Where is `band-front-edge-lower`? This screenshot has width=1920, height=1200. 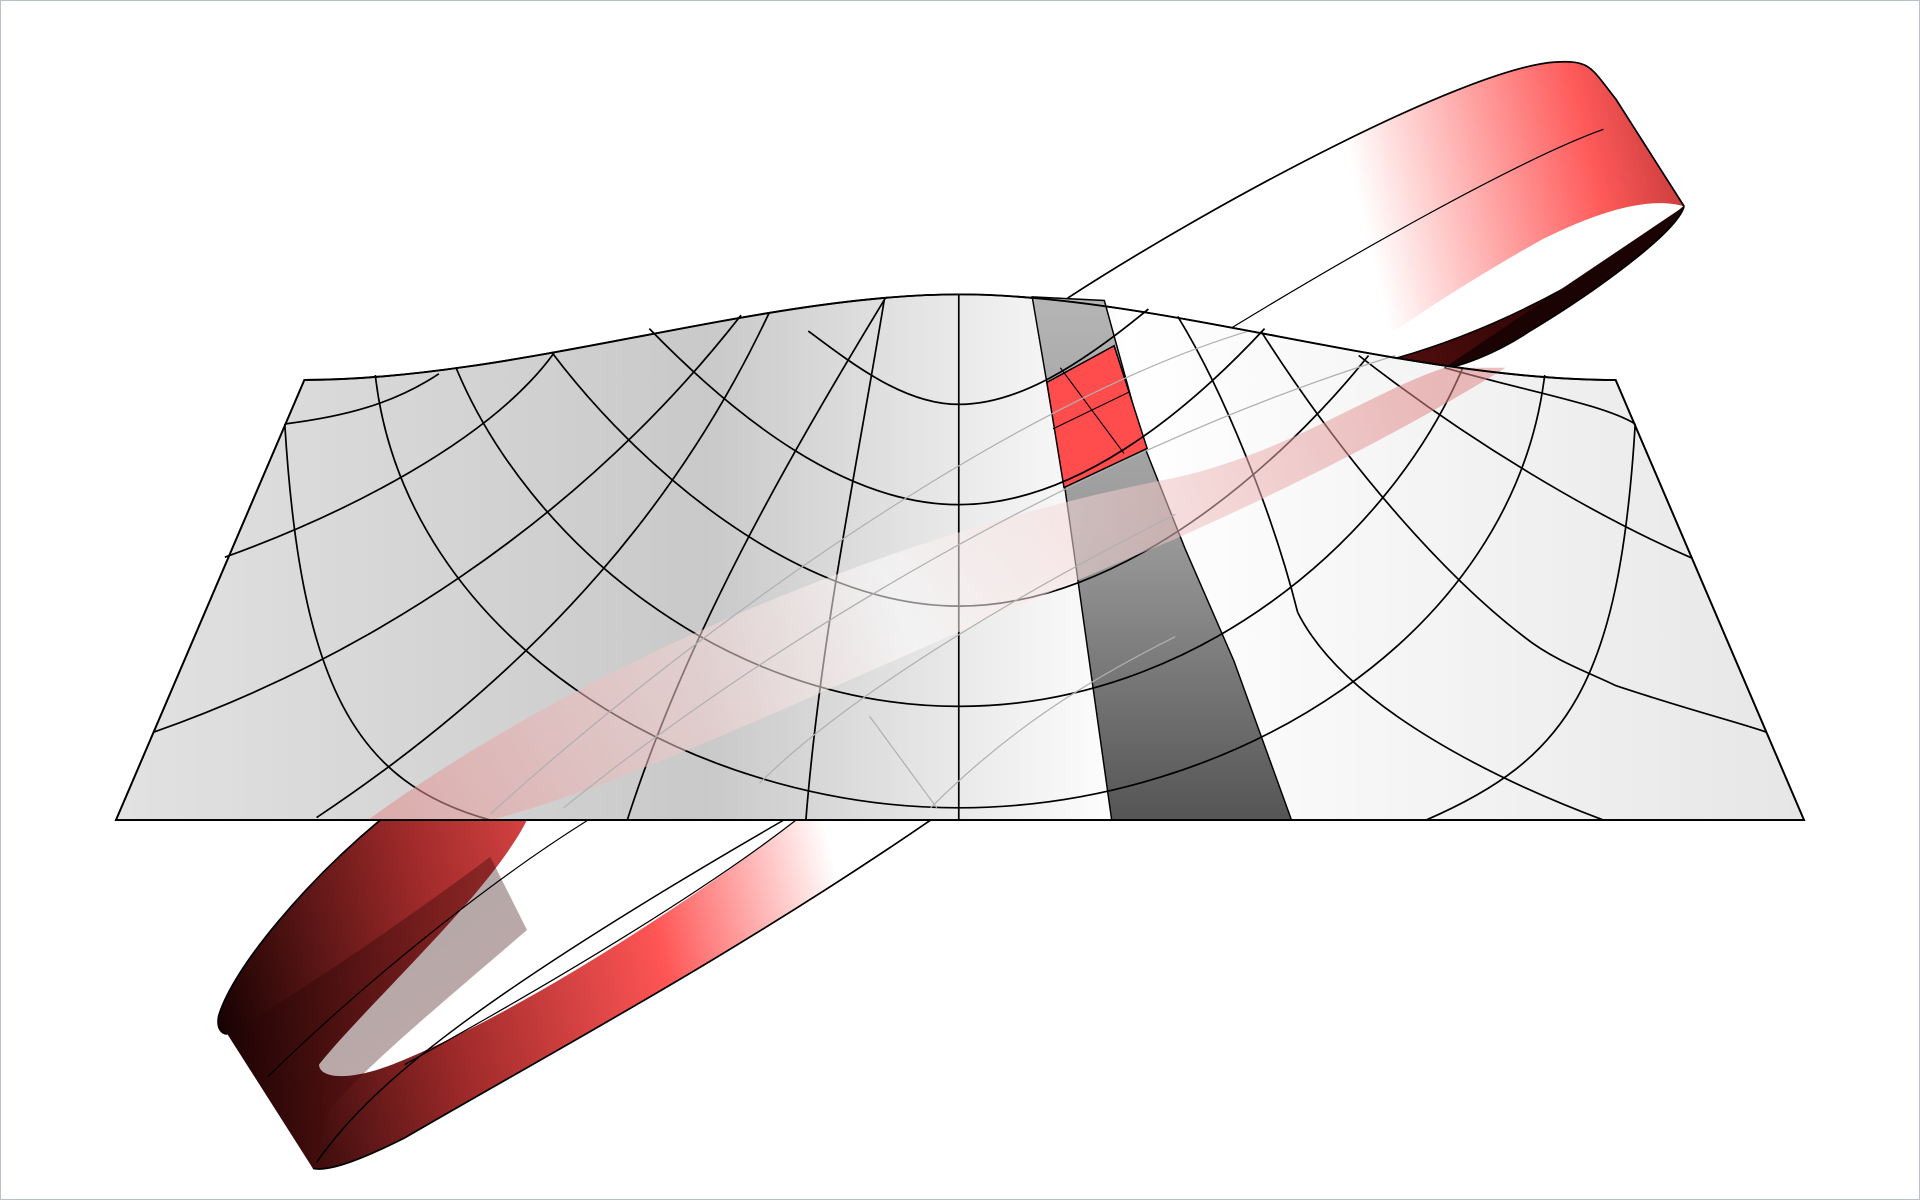
band-front-edge-lower is located at coordinates (622, 994).